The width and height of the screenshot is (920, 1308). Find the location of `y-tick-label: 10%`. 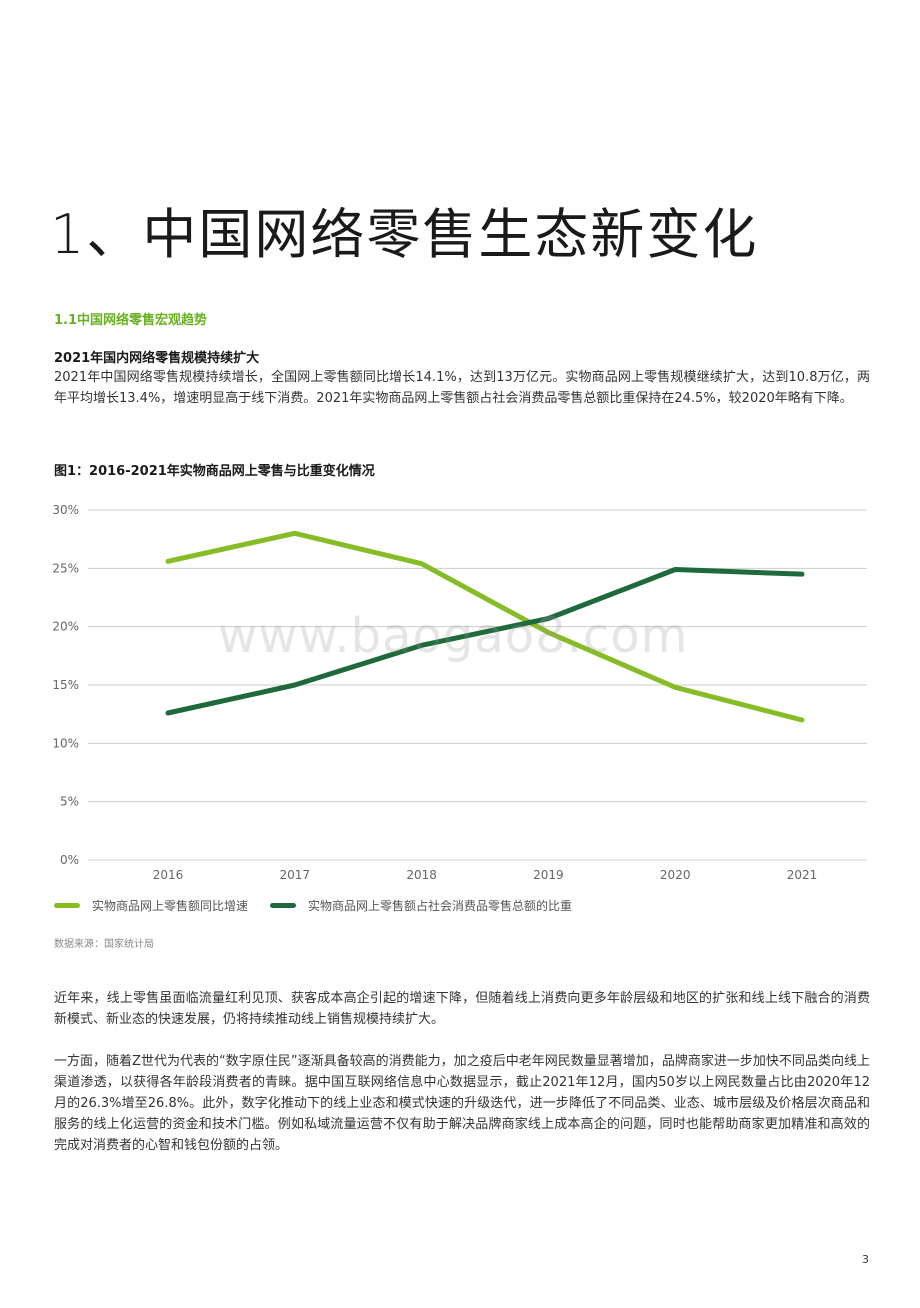

y-tick-label: 10% is located at coordinates (65, 743).